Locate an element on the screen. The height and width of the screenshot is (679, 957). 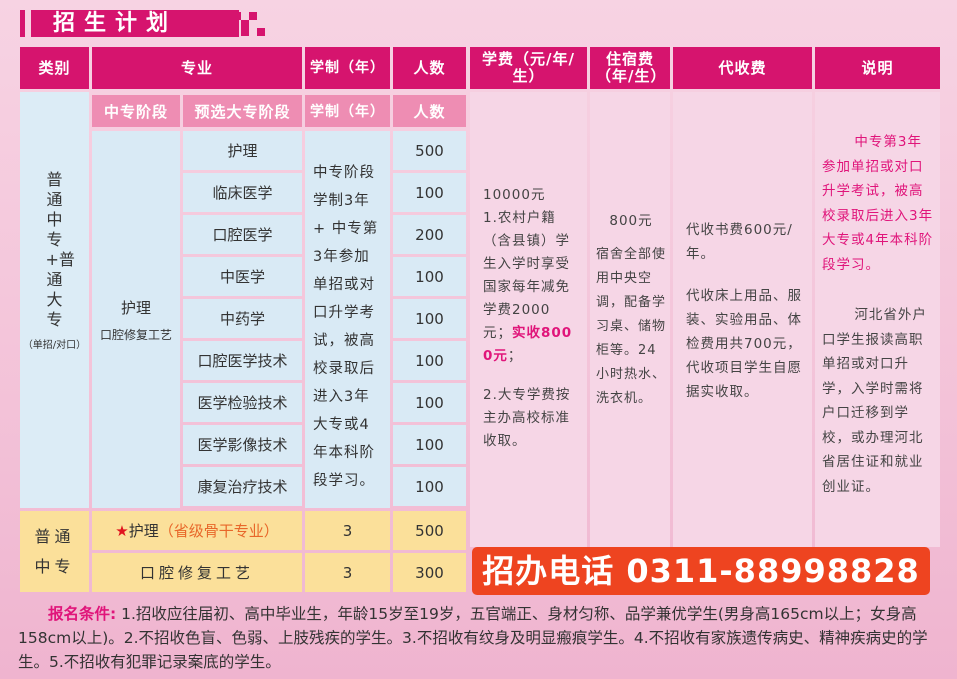
dorm-amount: 800元 is located at coordinates (631, 221).